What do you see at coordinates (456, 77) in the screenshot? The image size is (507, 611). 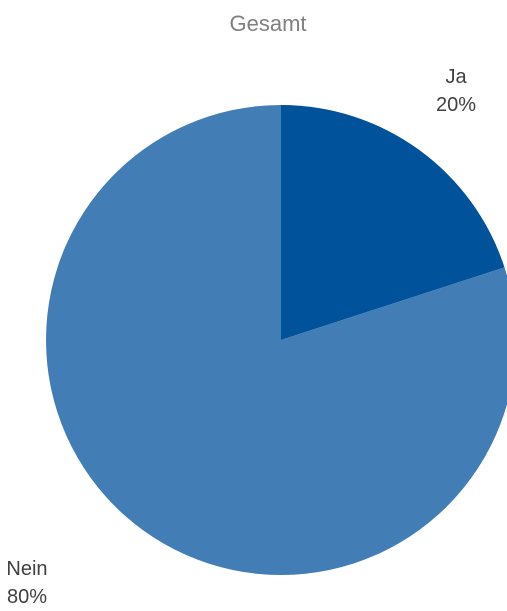 I see `slice-label-ja-name: Ja` at bounding box center [456, 77].